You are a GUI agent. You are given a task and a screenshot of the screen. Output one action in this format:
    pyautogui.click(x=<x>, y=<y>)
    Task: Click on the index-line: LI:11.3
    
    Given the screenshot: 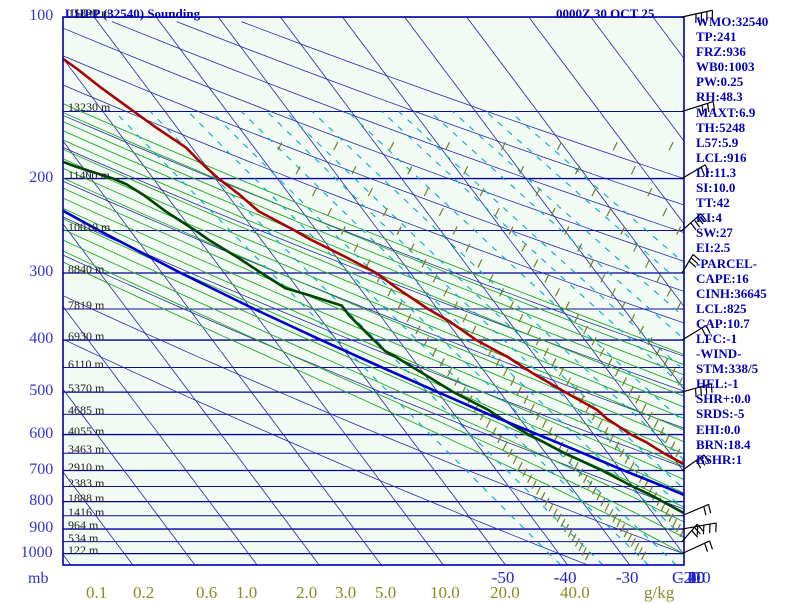 What is the action you would take?
    pyautogui.click(x=748, y=172)
    